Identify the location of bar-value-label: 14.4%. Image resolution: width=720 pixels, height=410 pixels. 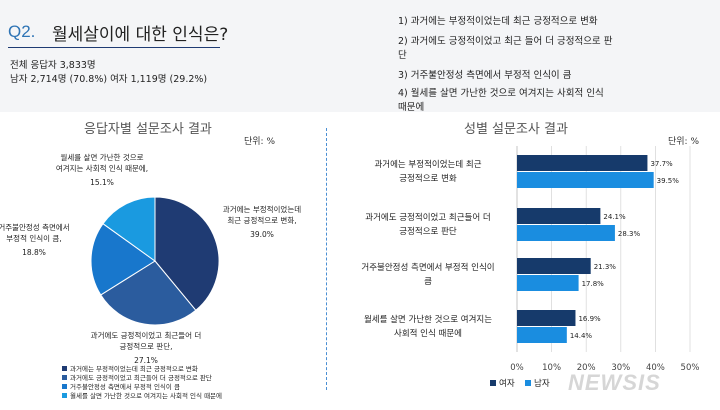
(581, 336).